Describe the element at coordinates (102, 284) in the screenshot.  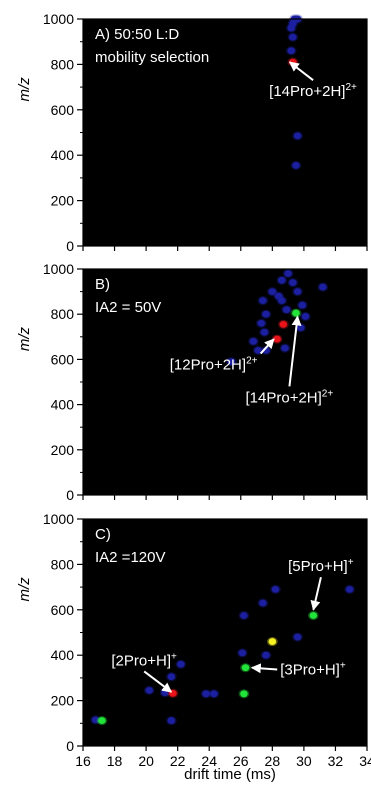
I see `panel-label: B)` at that location.